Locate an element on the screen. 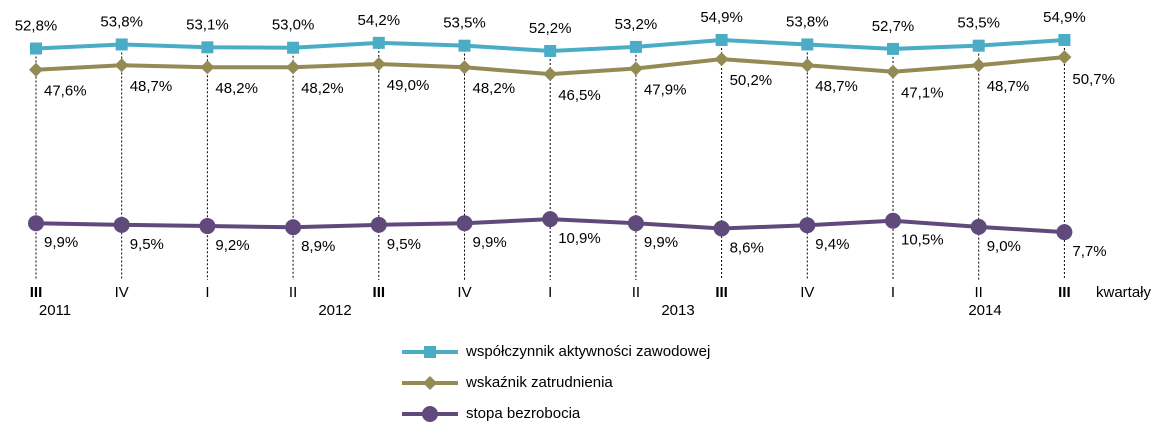 The width and height of the screenshot is (1168, 427). legend-label: współczynnik aktywności zawodowej is located at coordinates (587, 351).